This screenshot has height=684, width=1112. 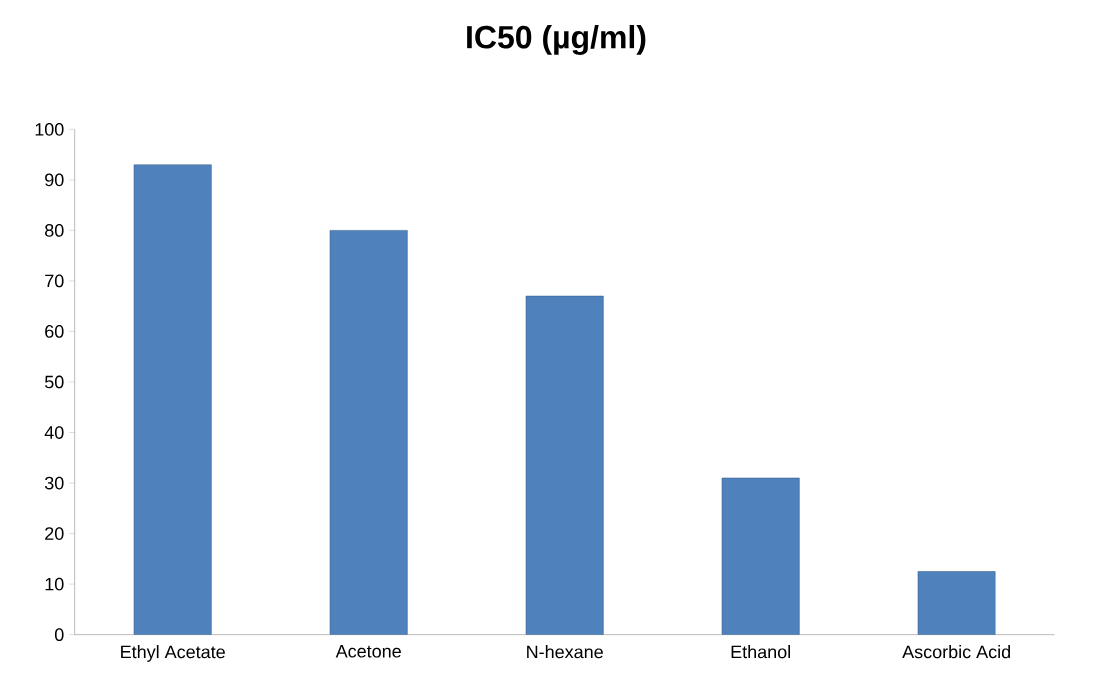 I want to click on y-tick-label: 40, so click(x=54, y=432).